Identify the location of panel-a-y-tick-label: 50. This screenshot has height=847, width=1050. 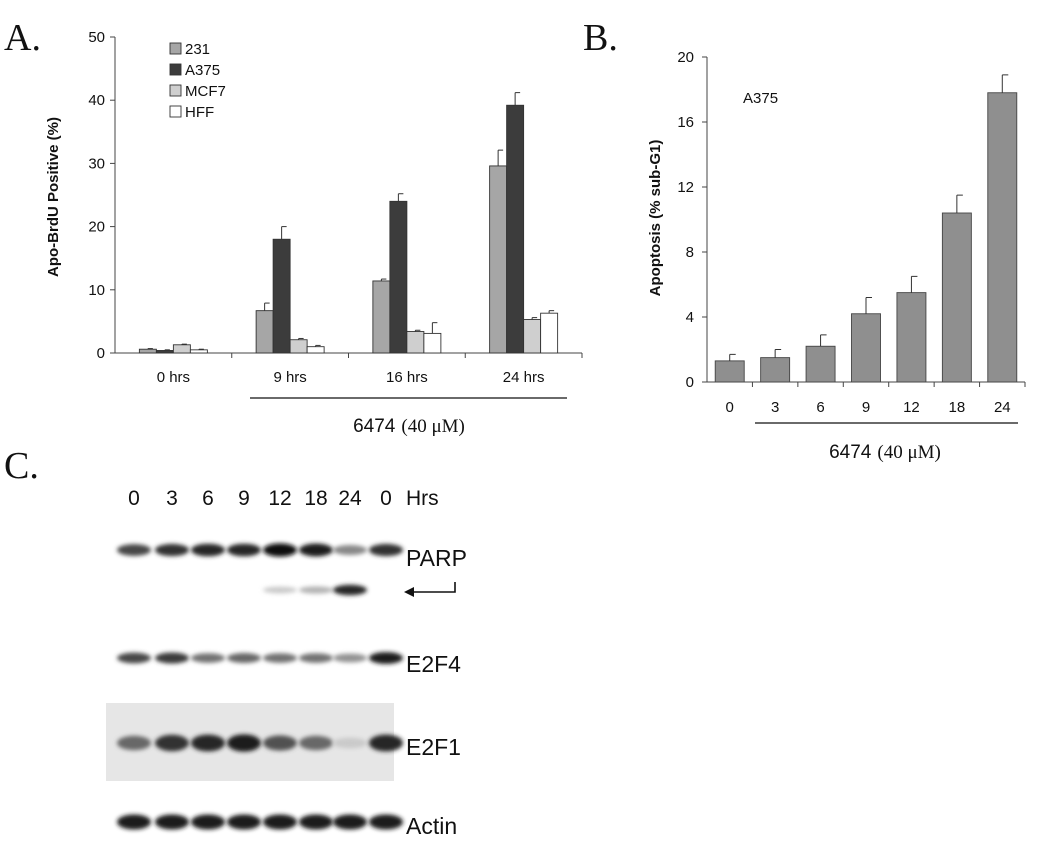
(96, 37).